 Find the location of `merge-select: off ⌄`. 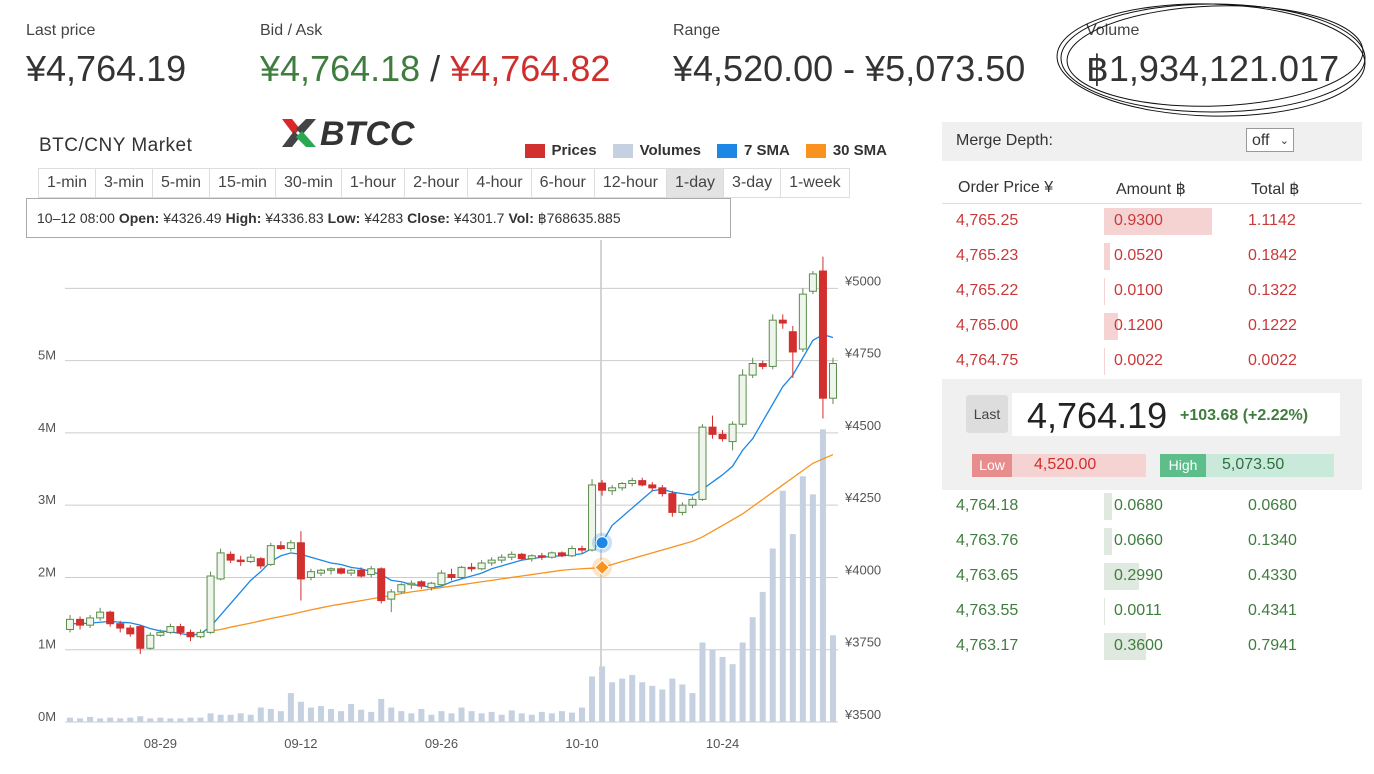

merge-select: off ⌄ is located at coordinates (1270, 140).